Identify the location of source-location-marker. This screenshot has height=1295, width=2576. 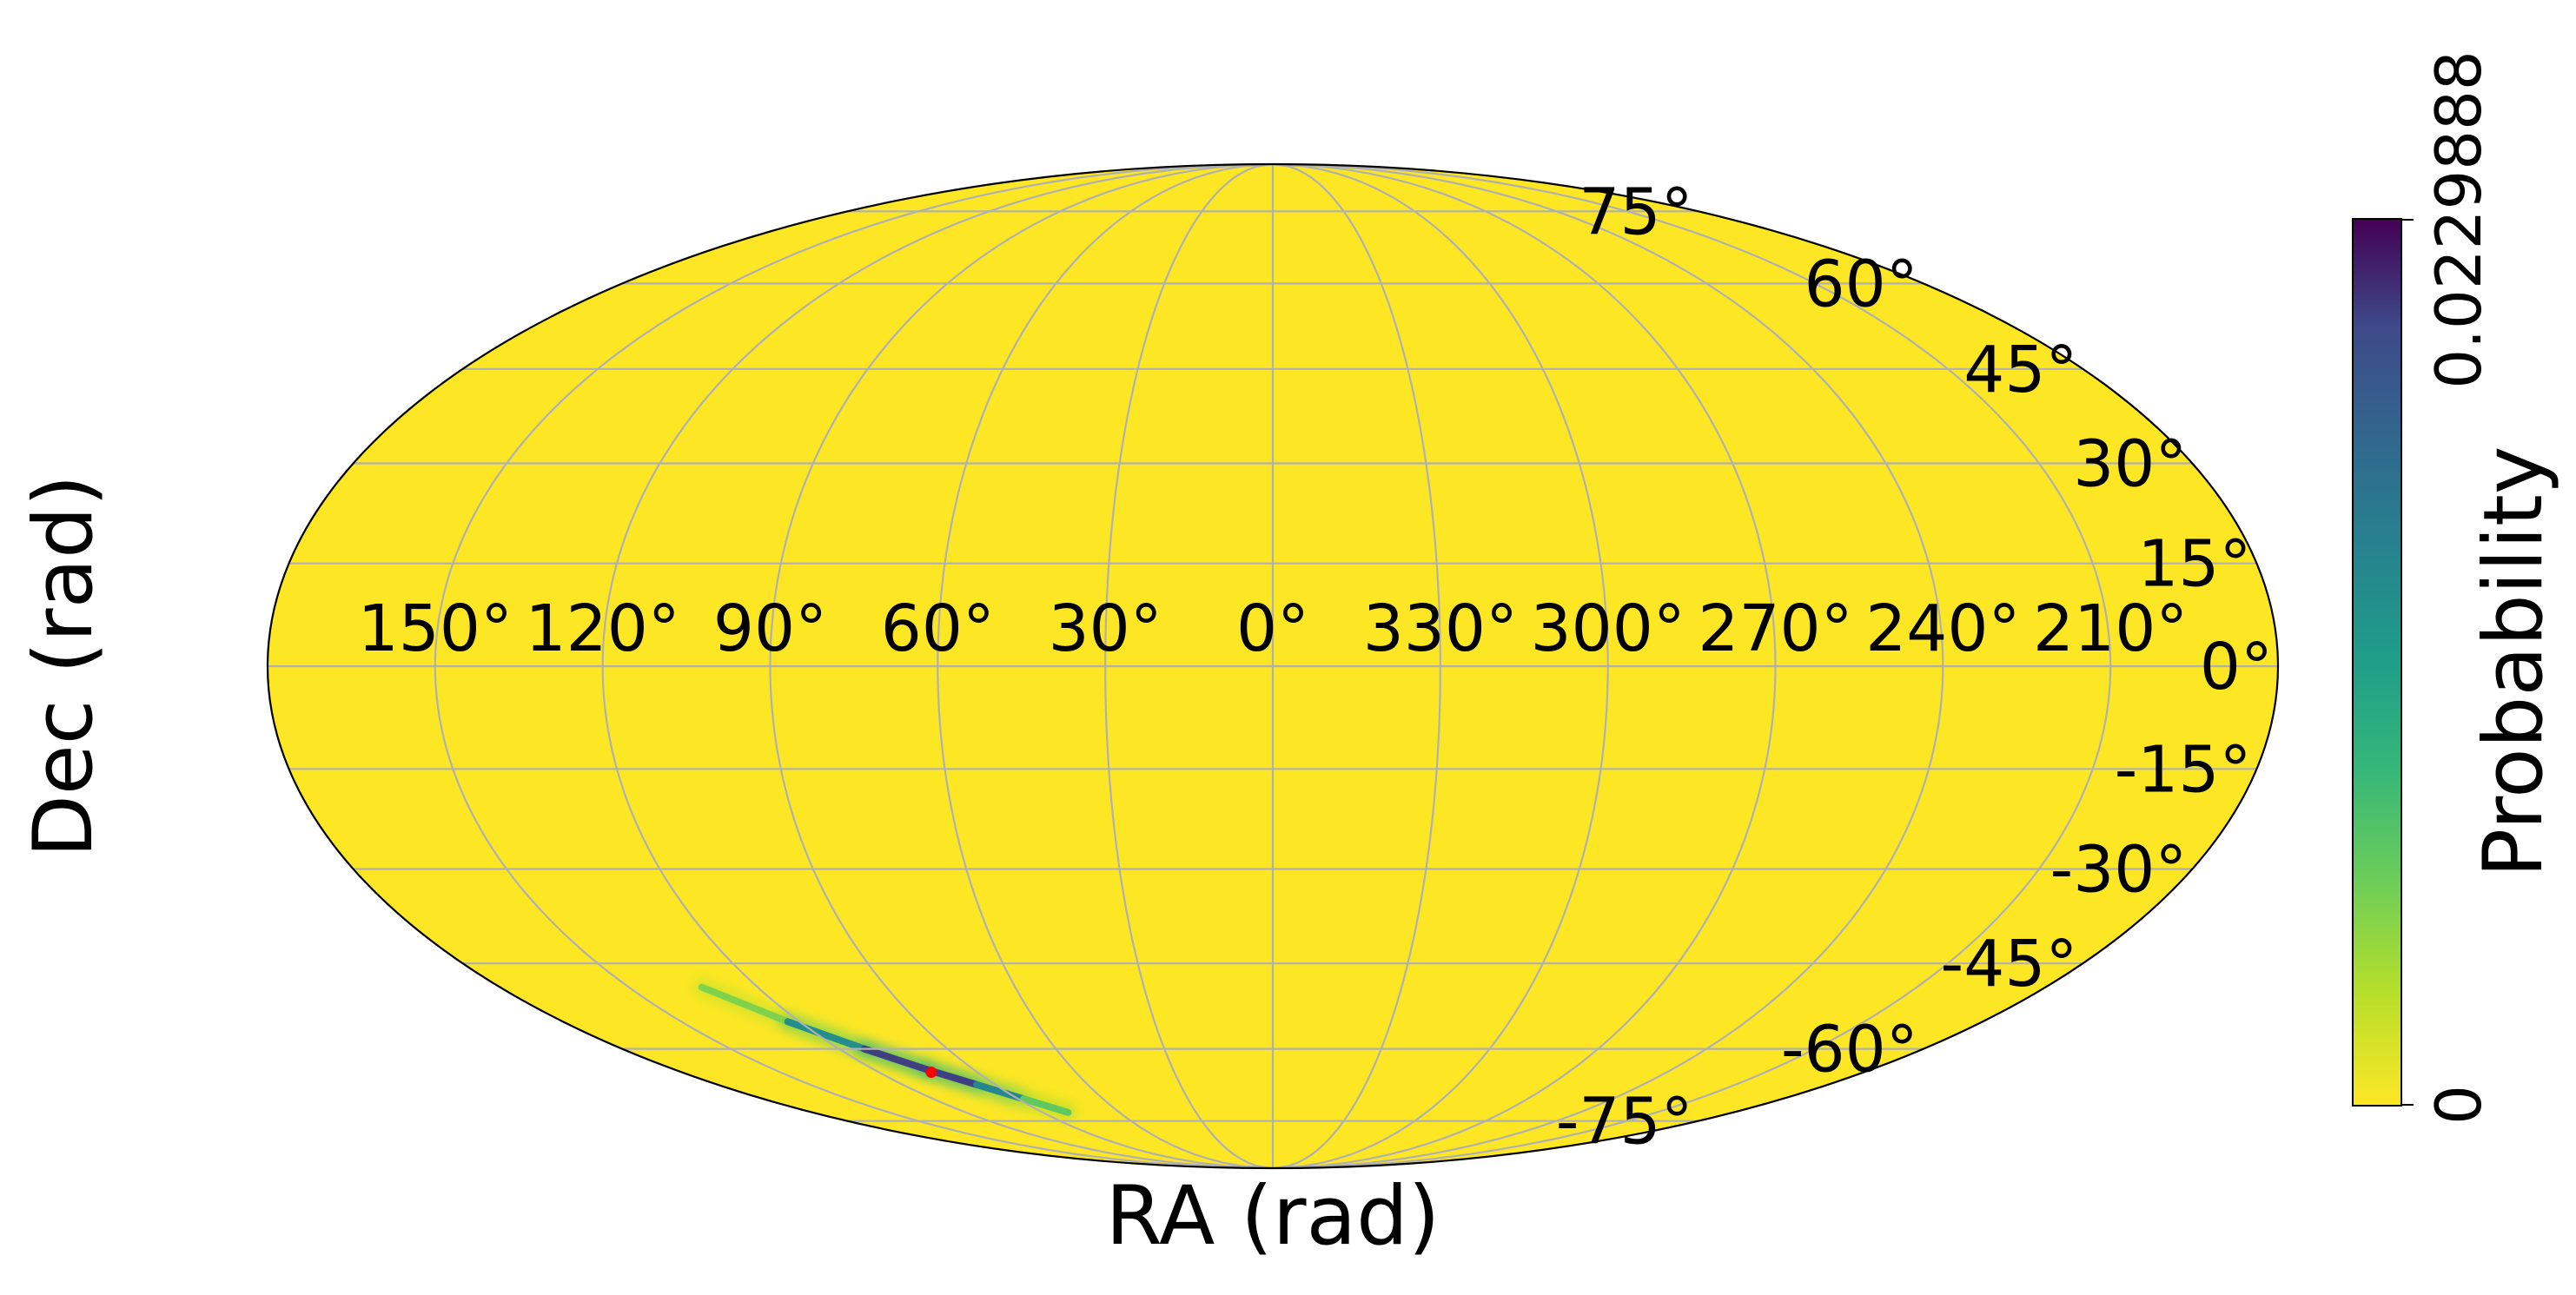
(931, 1072).